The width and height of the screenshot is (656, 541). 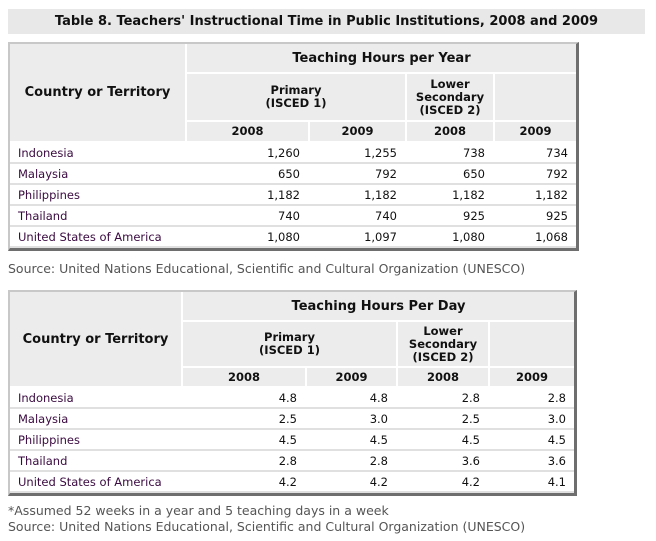 I want to click on table-row: Indonesia 4.8 4.8 2.8 2.8, so click(x=292, y=398).